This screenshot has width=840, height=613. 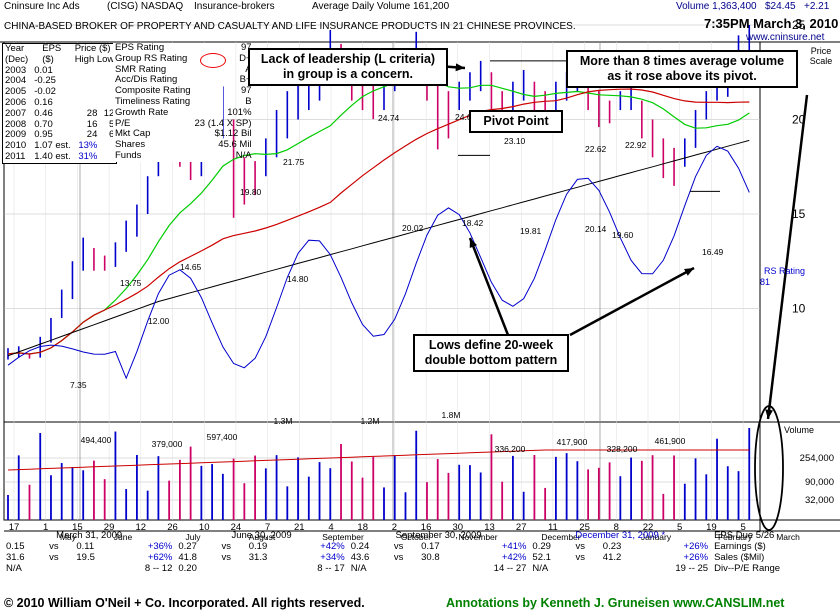 What do you see at coordinates (378, 460) in the screenshot?
I see `volume-average-line` at bounding box center [378, 460].